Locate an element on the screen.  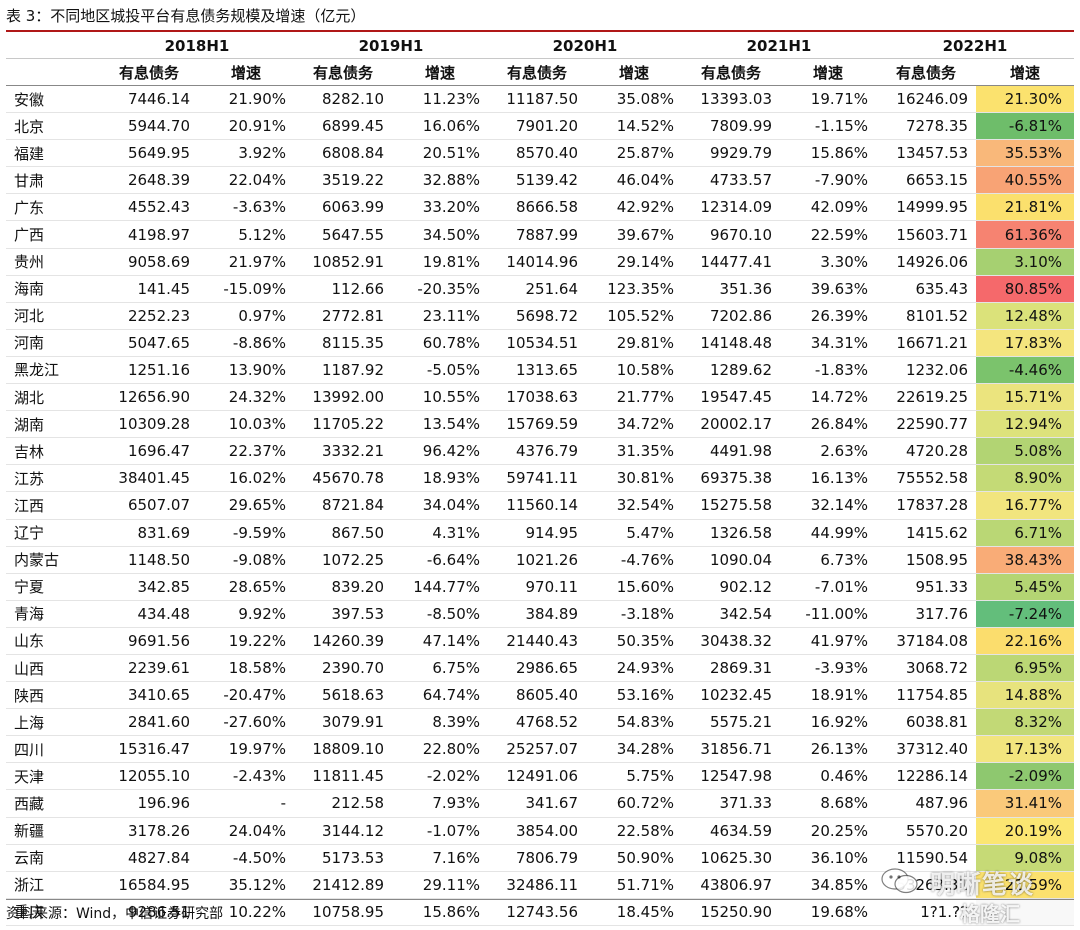
growth-cell: 15.86% is located at coordinates (440, 912).